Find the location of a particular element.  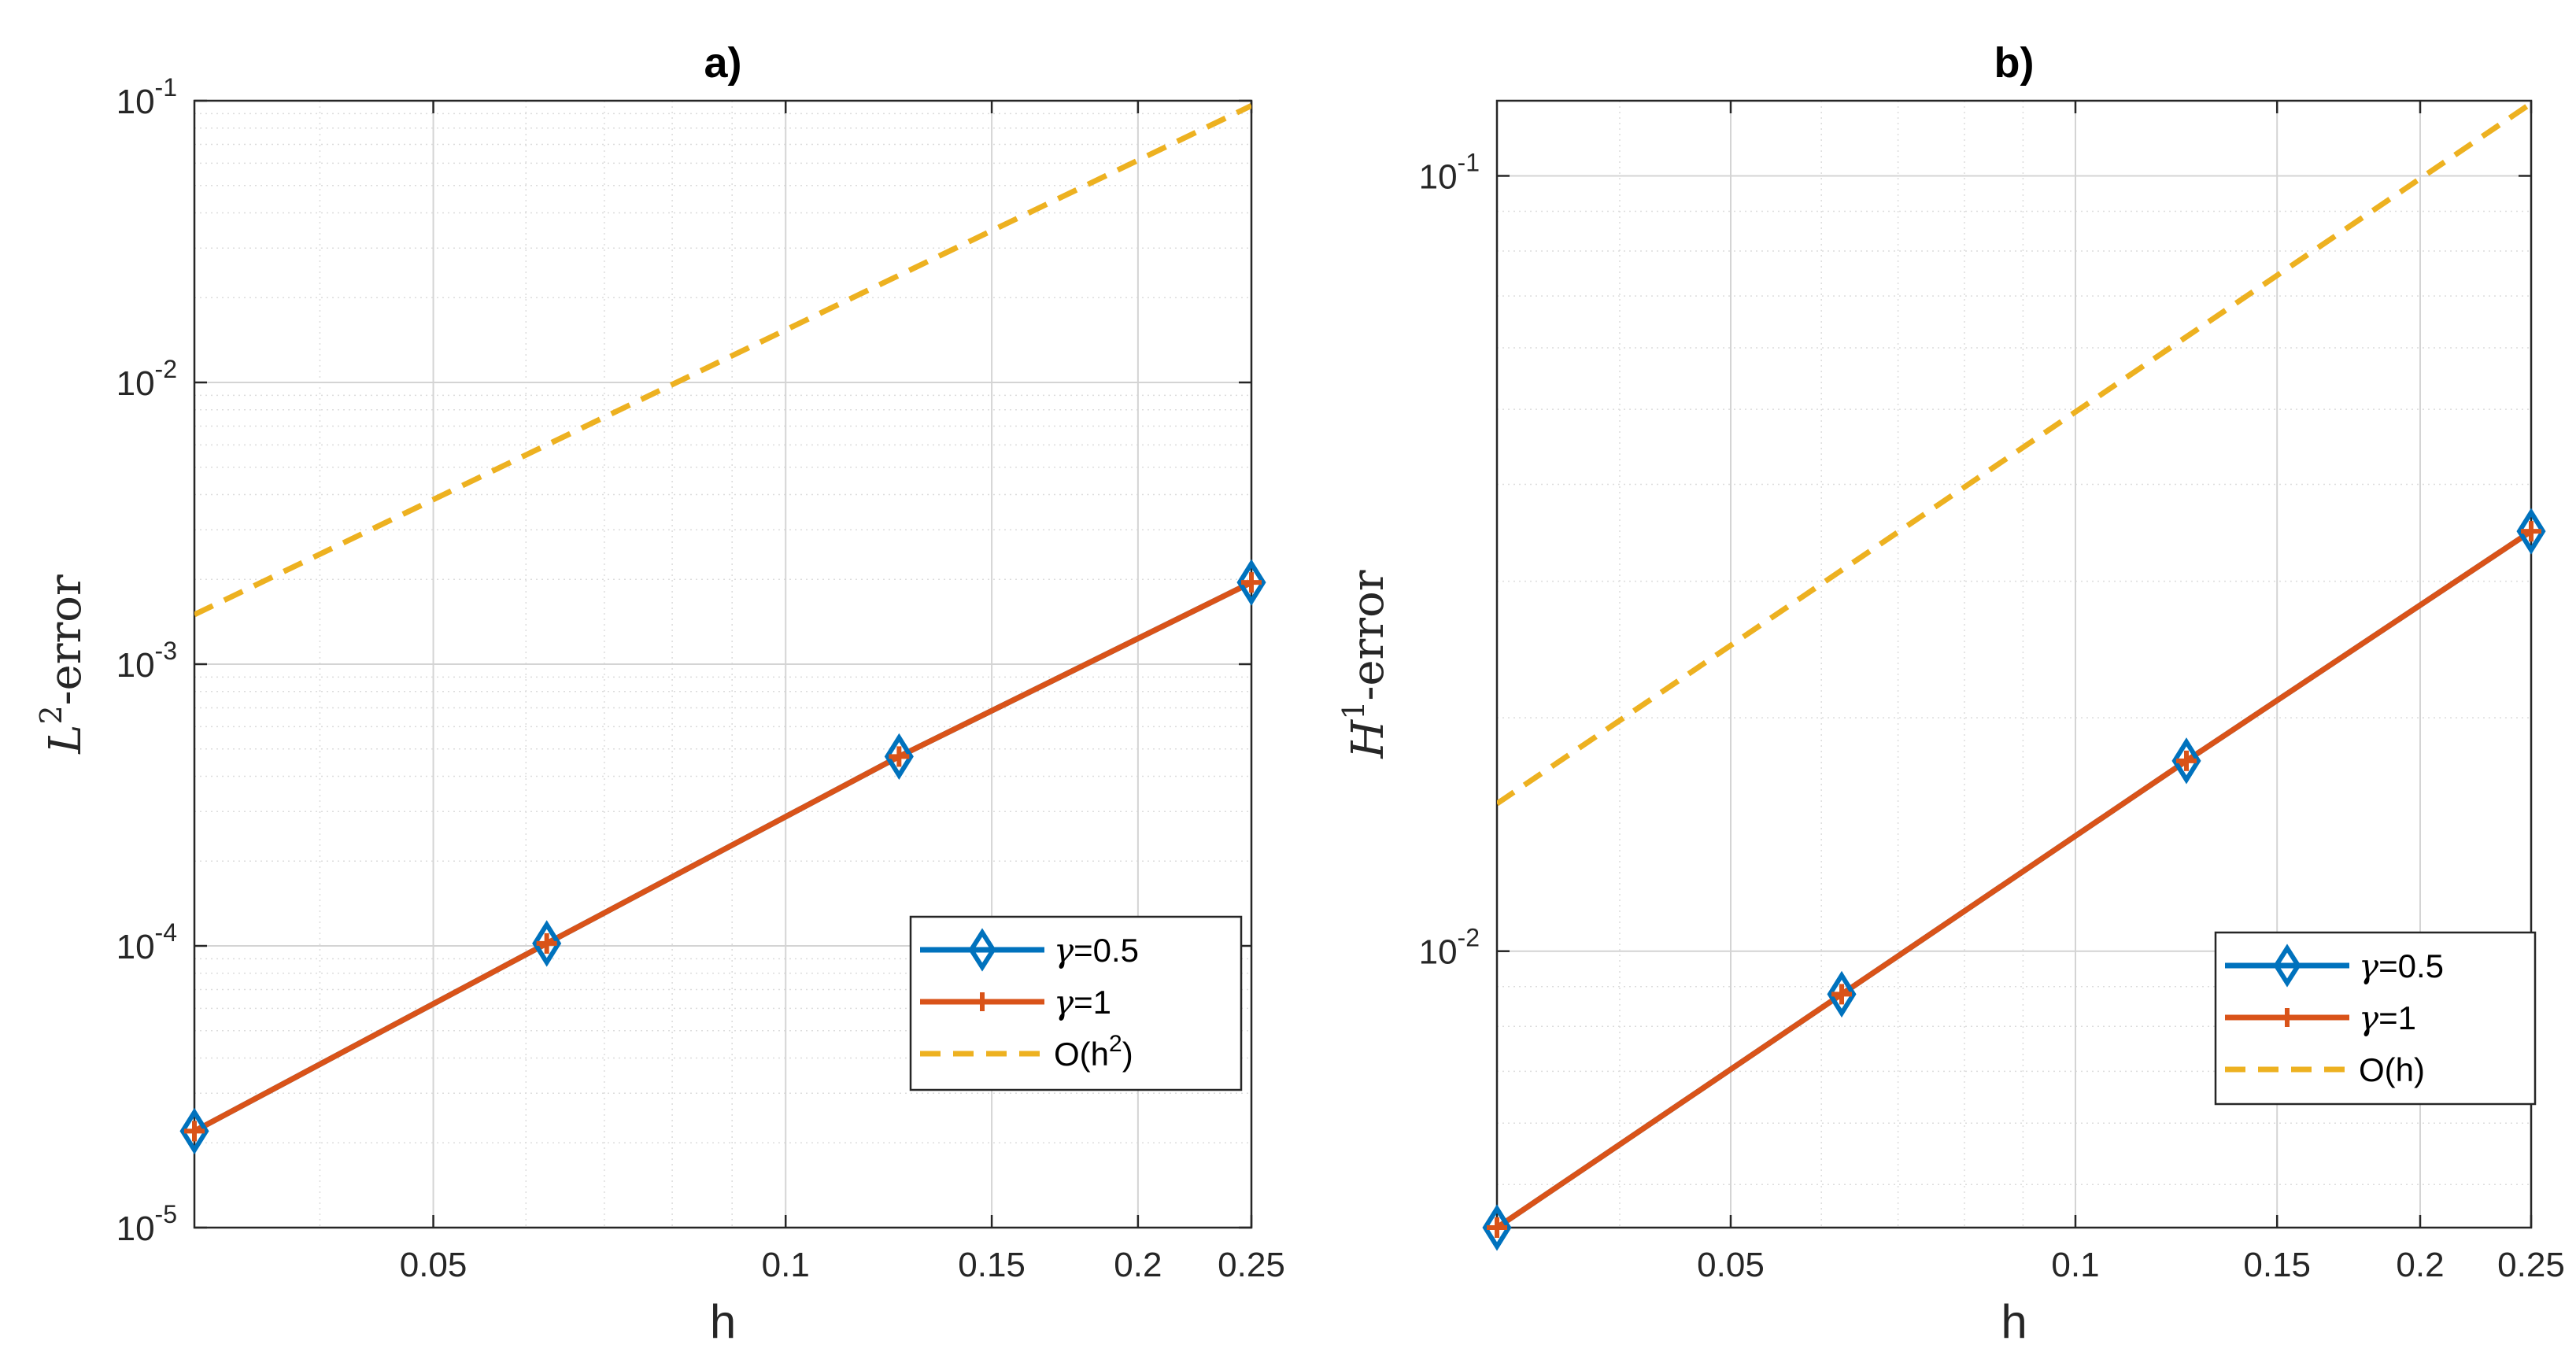

y-axis-label: H1-error is located at coordinates (1365, 664).